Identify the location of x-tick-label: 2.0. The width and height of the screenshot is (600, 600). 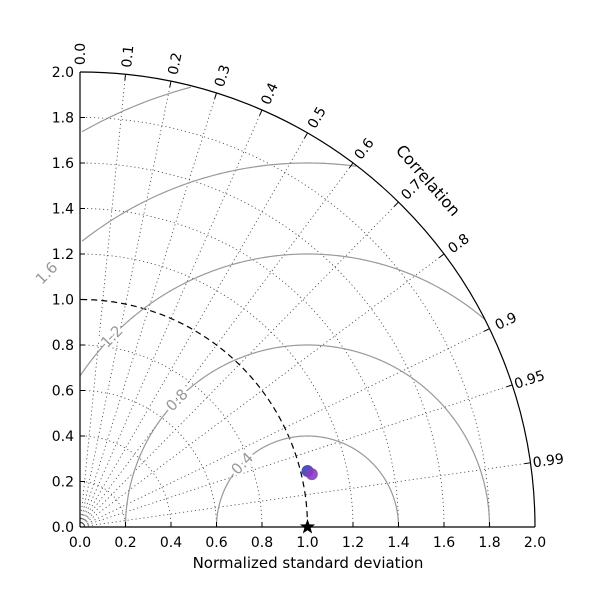
(535, 543).